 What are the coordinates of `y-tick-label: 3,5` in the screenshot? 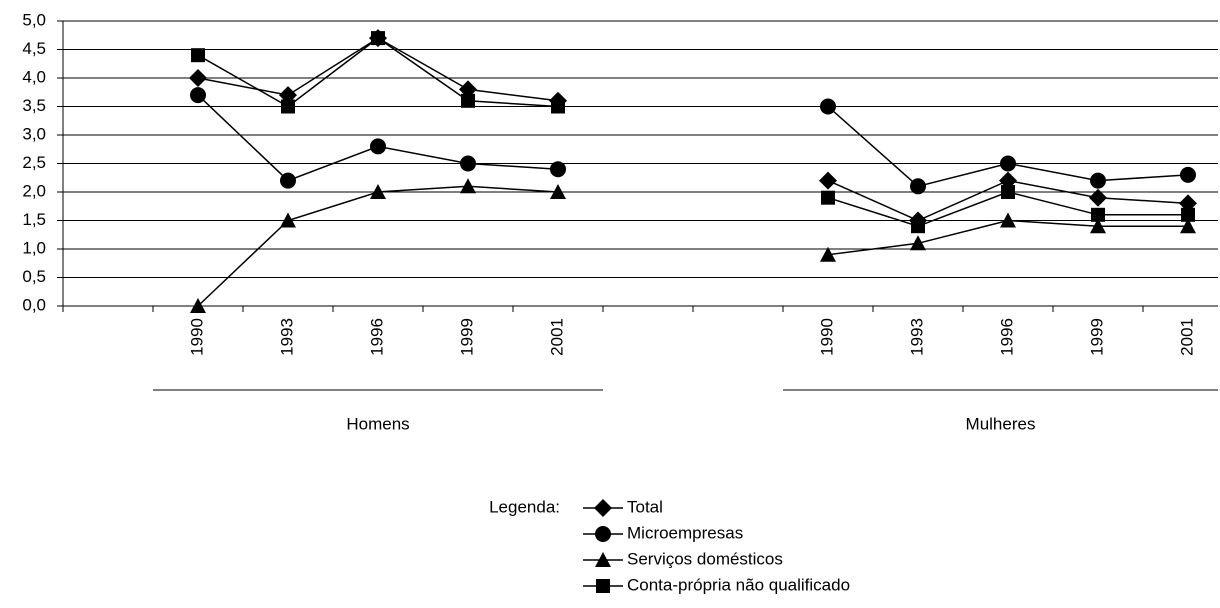 It's located at (34, 105).